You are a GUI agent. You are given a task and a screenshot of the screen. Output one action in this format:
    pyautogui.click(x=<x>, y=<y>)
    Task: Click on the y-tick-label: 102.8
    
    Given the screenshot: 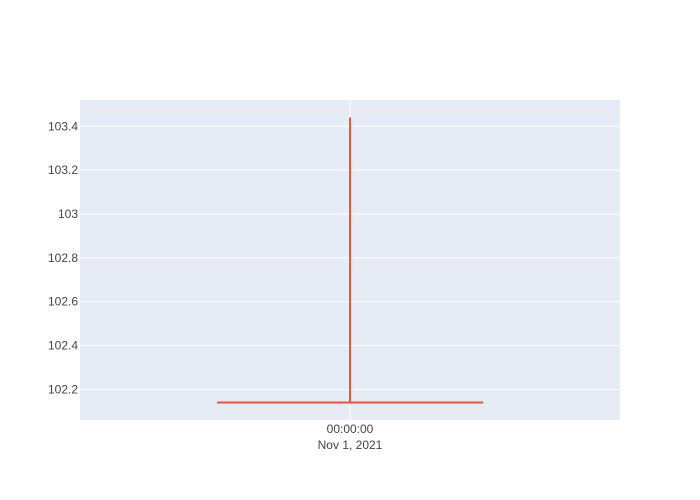 What is the action you would take?
    pyautogui.click(x=63, y=258)
    